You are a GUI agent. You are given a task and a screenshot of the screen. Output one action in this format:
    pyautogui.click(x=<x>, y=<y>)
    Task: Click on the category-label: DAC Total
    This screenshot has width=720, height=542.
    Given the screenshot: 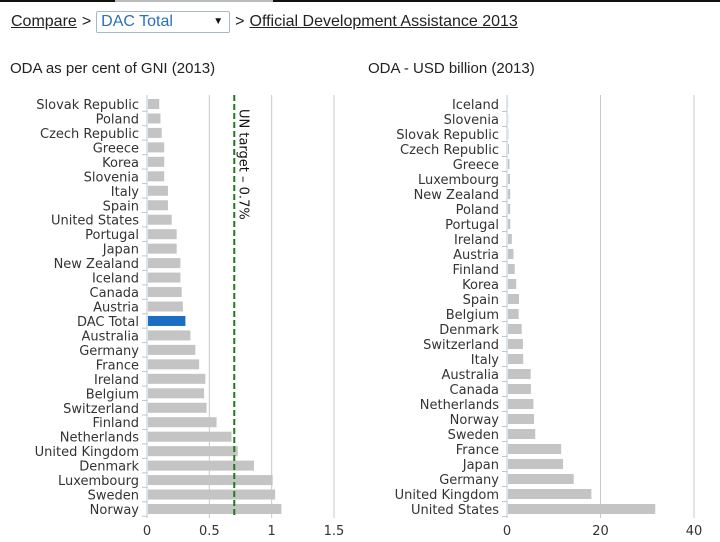 What is the action you would take?
    pyautogui.click(x=108, y=322)
    